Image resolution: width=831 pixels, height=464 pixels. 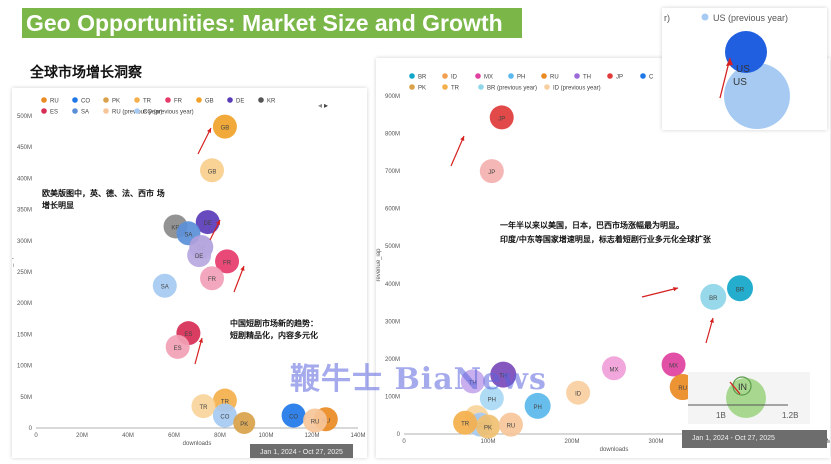 I want to click on right-date-range: Jan 1, 2024 - Oct 27, 2025, so click(x=754, y=439).